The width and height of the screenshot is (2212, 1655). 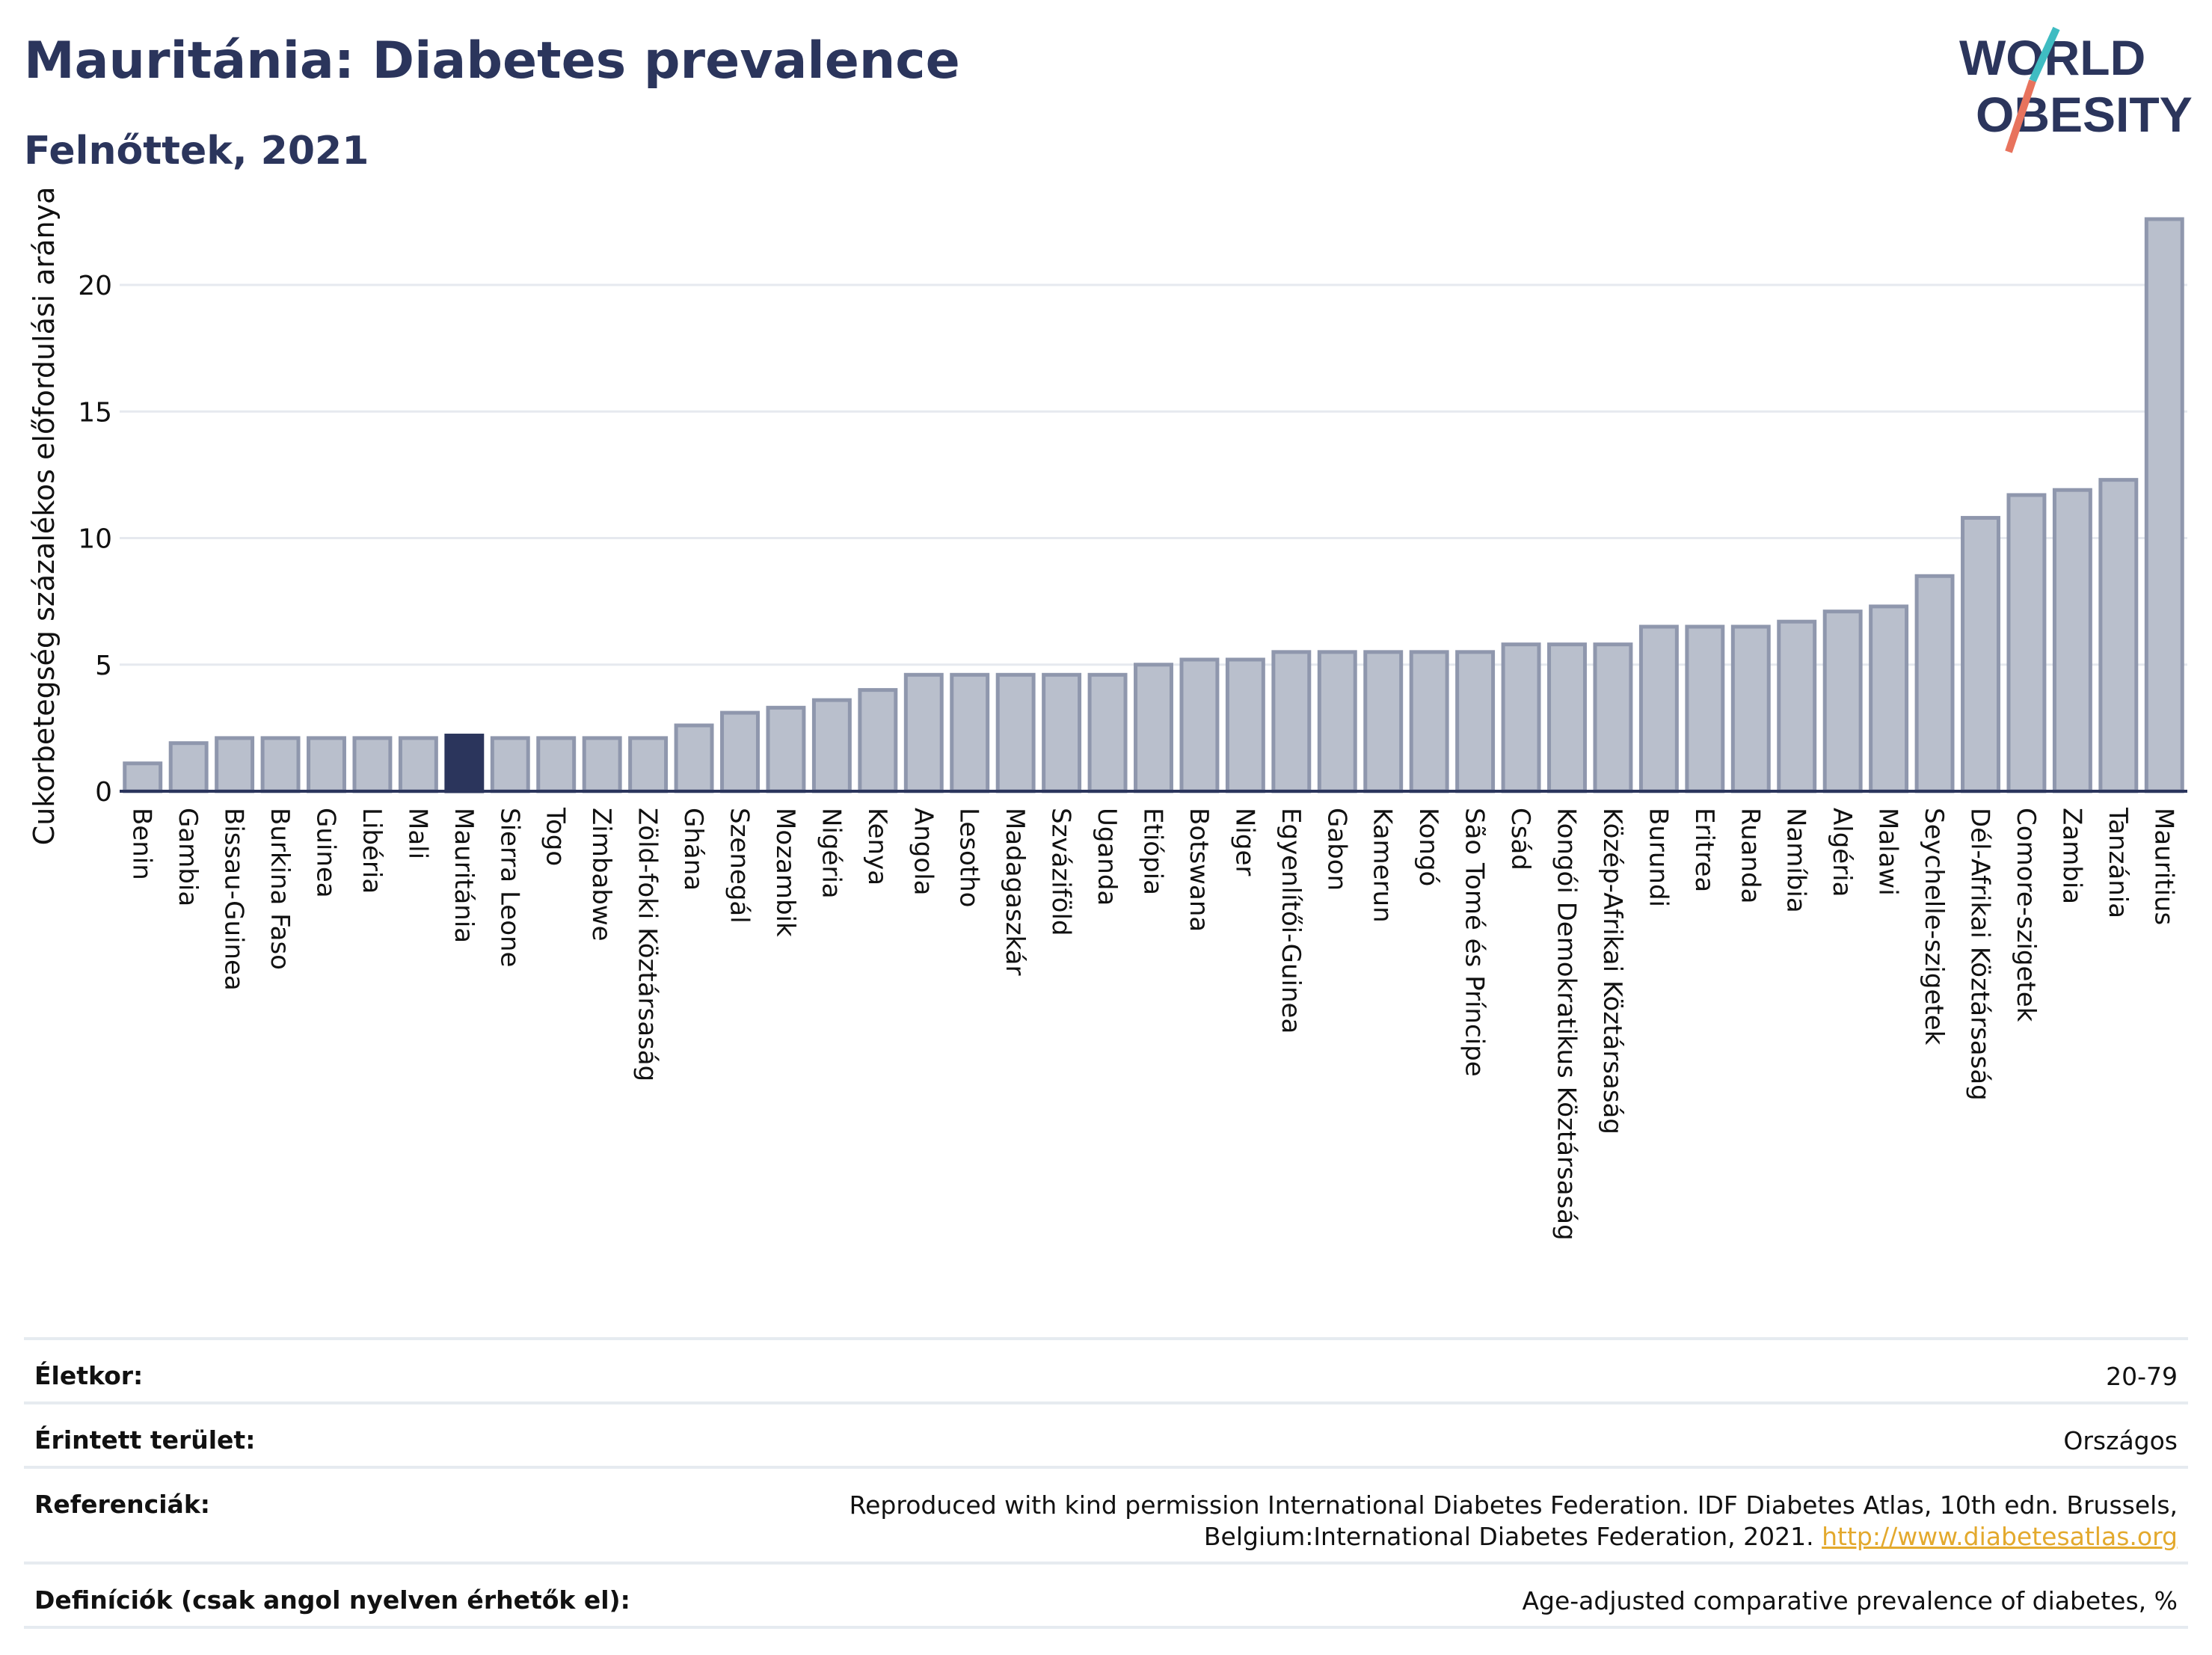 What do you see at coordinates (188, 767) in the screenshot?
I see `bar-gambia` at bounding box center [188, 767].